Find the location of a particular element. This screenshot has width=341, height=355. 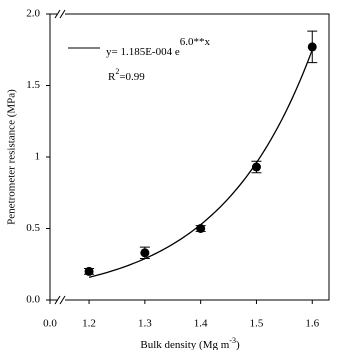

r2-r: R is located at coordinates (112, 77).